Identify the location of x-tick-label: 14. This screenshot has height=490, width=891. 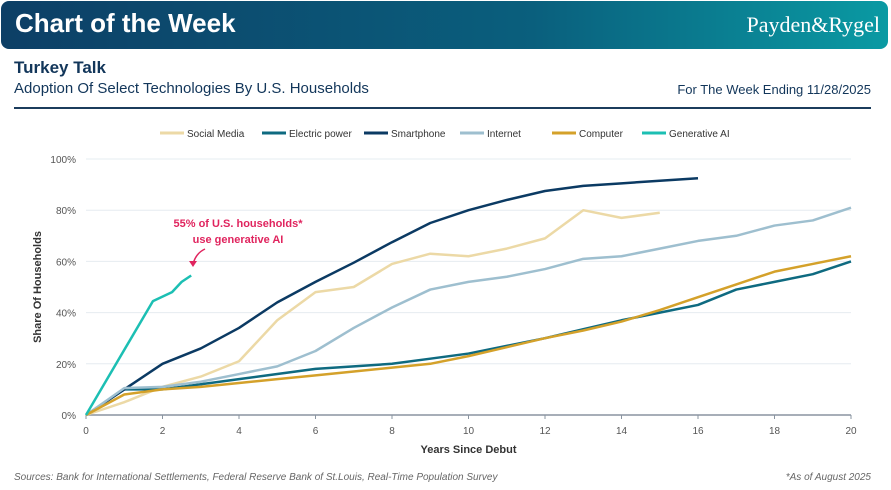
(622, 431).